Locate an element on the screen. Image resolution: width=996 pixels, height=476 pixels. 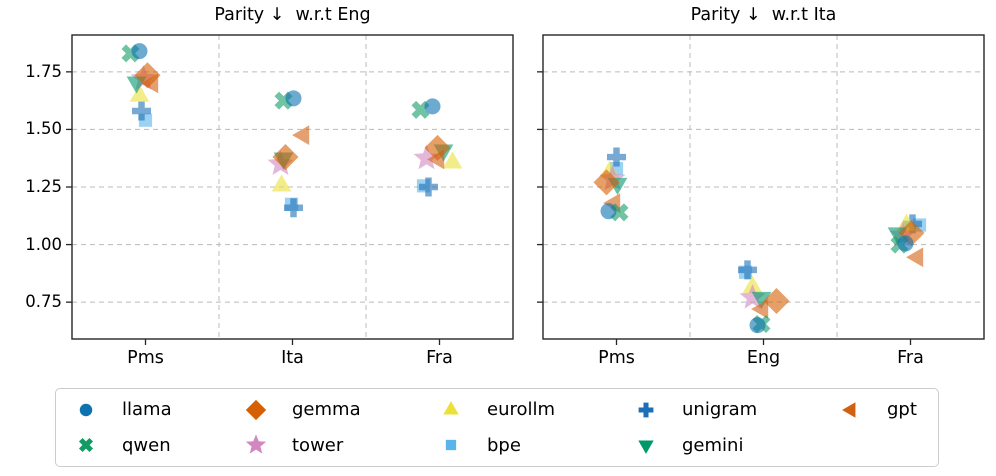
legend-label-gemma: gemma is located at coordinates (326, 410).